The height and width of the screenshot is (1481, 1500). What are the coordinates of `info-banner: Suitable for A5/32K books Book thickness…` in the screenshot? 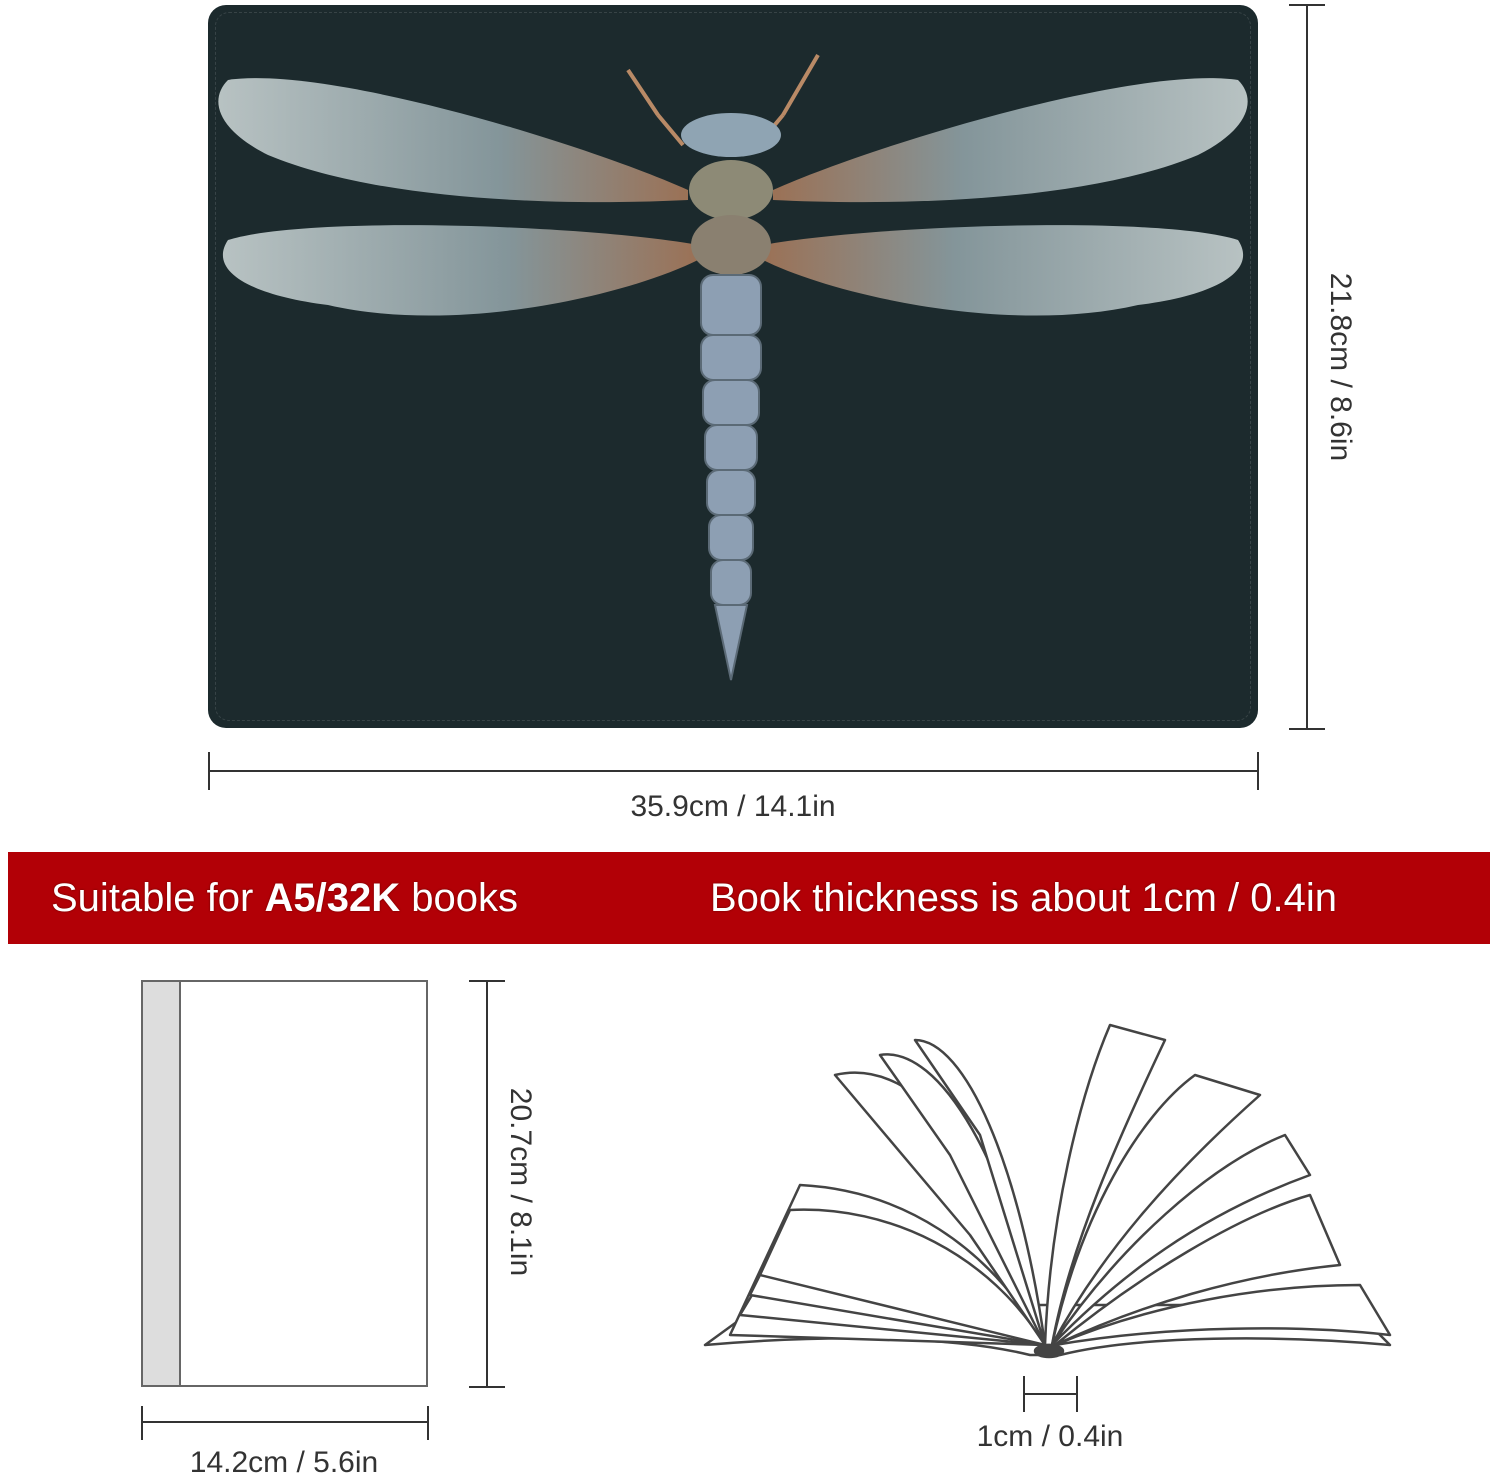 It's located at (749, 898).